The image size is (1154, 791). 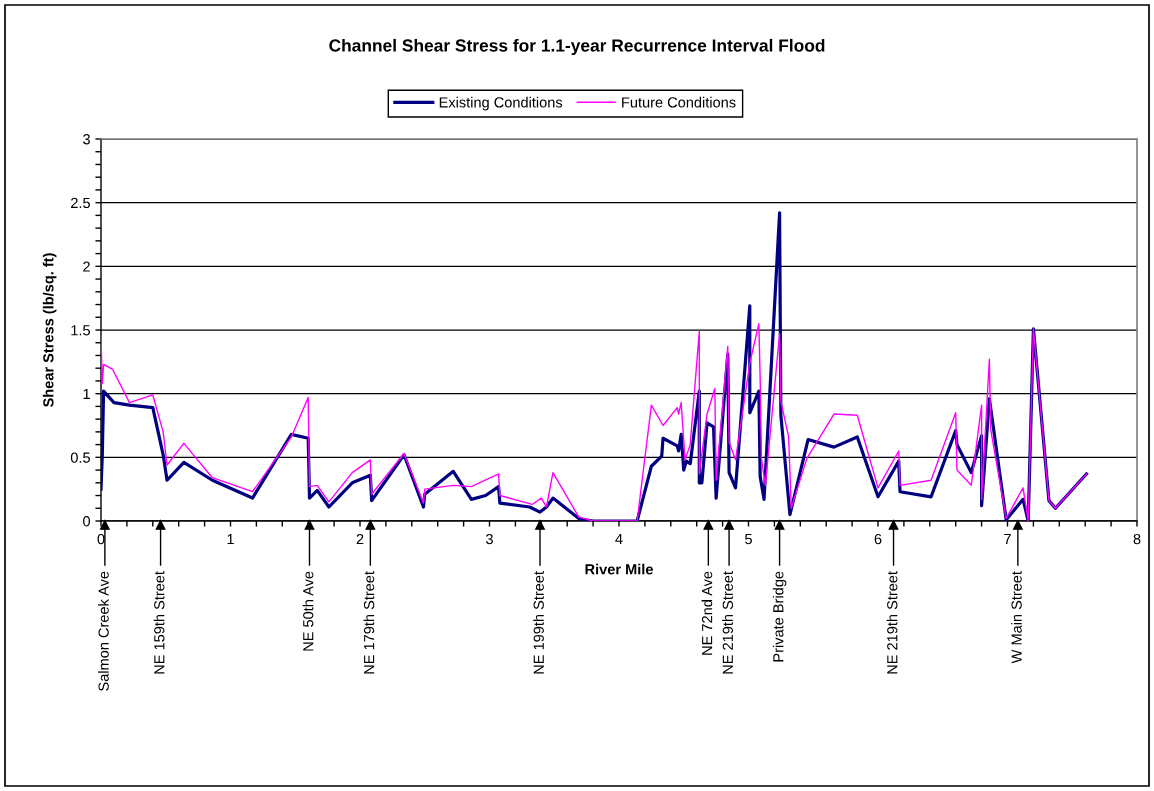 I want to click on y-tick-label: 0, so click(x=87, y=521).